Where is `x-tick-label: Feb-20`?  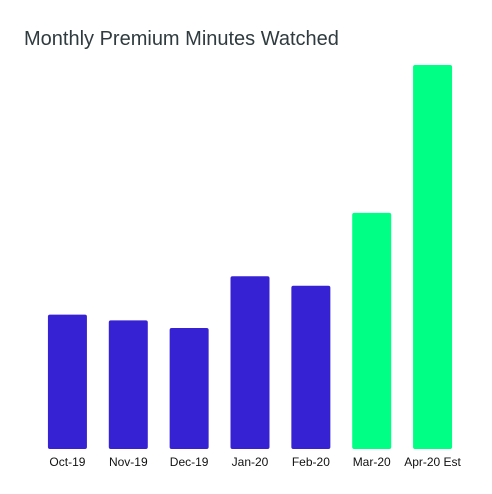 x-tick-label: Feb-20 is located at coordinates (311, 462).